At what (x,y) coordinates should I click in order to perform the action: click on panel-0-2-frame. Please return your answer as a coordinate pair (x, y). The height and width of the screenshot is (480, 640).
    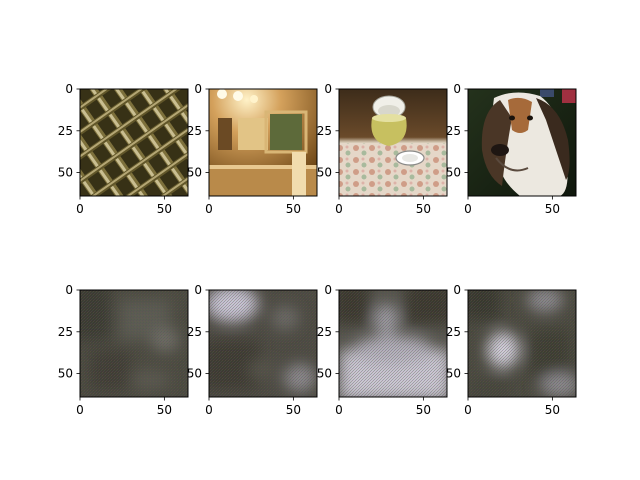
    Looking at the image, I should click on (393, 142).